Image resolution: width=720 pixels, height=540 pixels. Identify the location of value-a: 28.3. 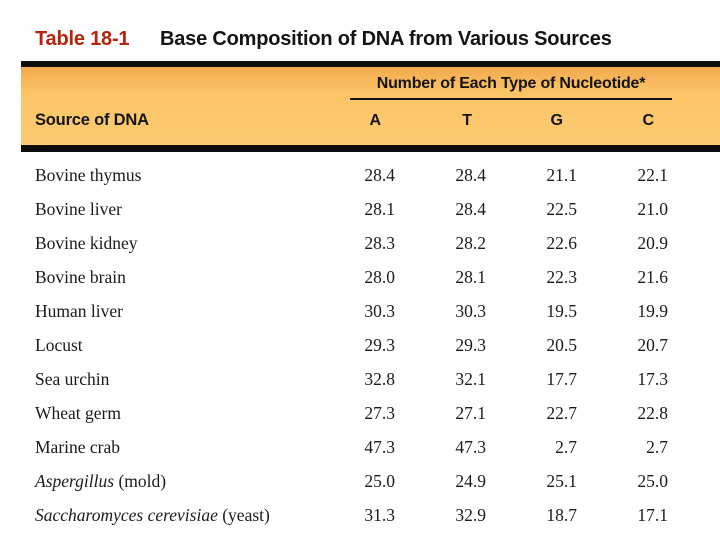
(379, 242).